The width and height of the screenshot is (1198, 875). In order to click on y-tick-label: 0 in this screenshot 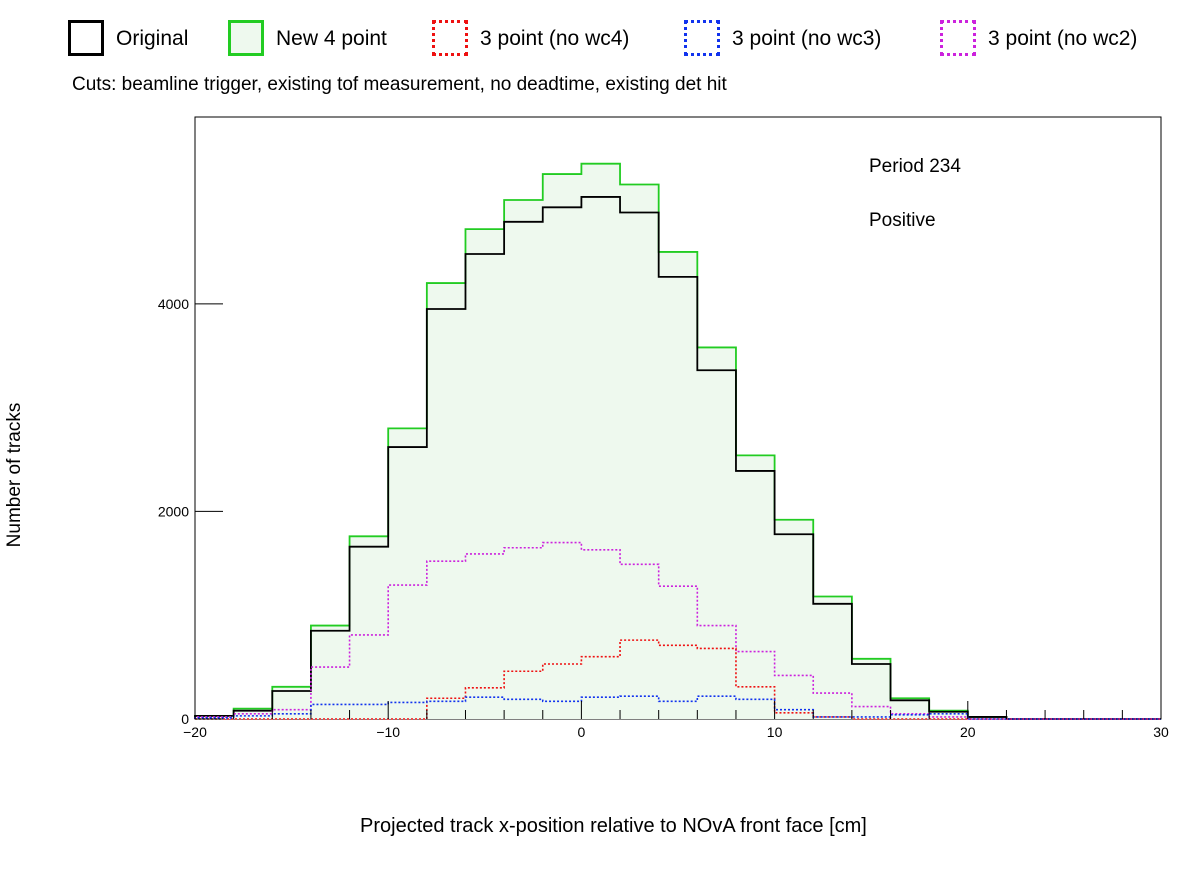, I will do `click(185, 719)`.